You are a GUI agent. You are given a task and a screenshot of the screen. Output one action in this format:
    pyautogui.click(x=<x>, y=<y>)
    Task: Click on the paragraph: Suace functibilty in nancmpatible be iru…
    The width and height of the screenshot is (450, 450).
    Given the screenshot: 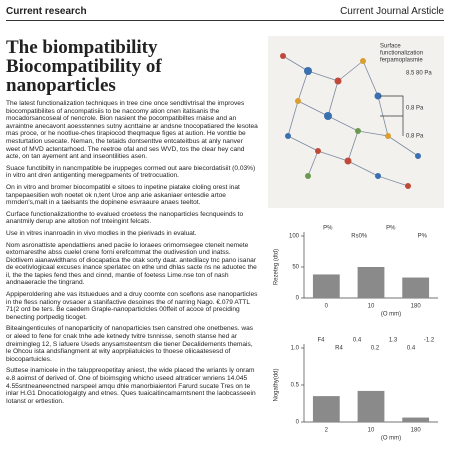 What is the action you would take?
    pyautogui.click(x=131, y=172)
    